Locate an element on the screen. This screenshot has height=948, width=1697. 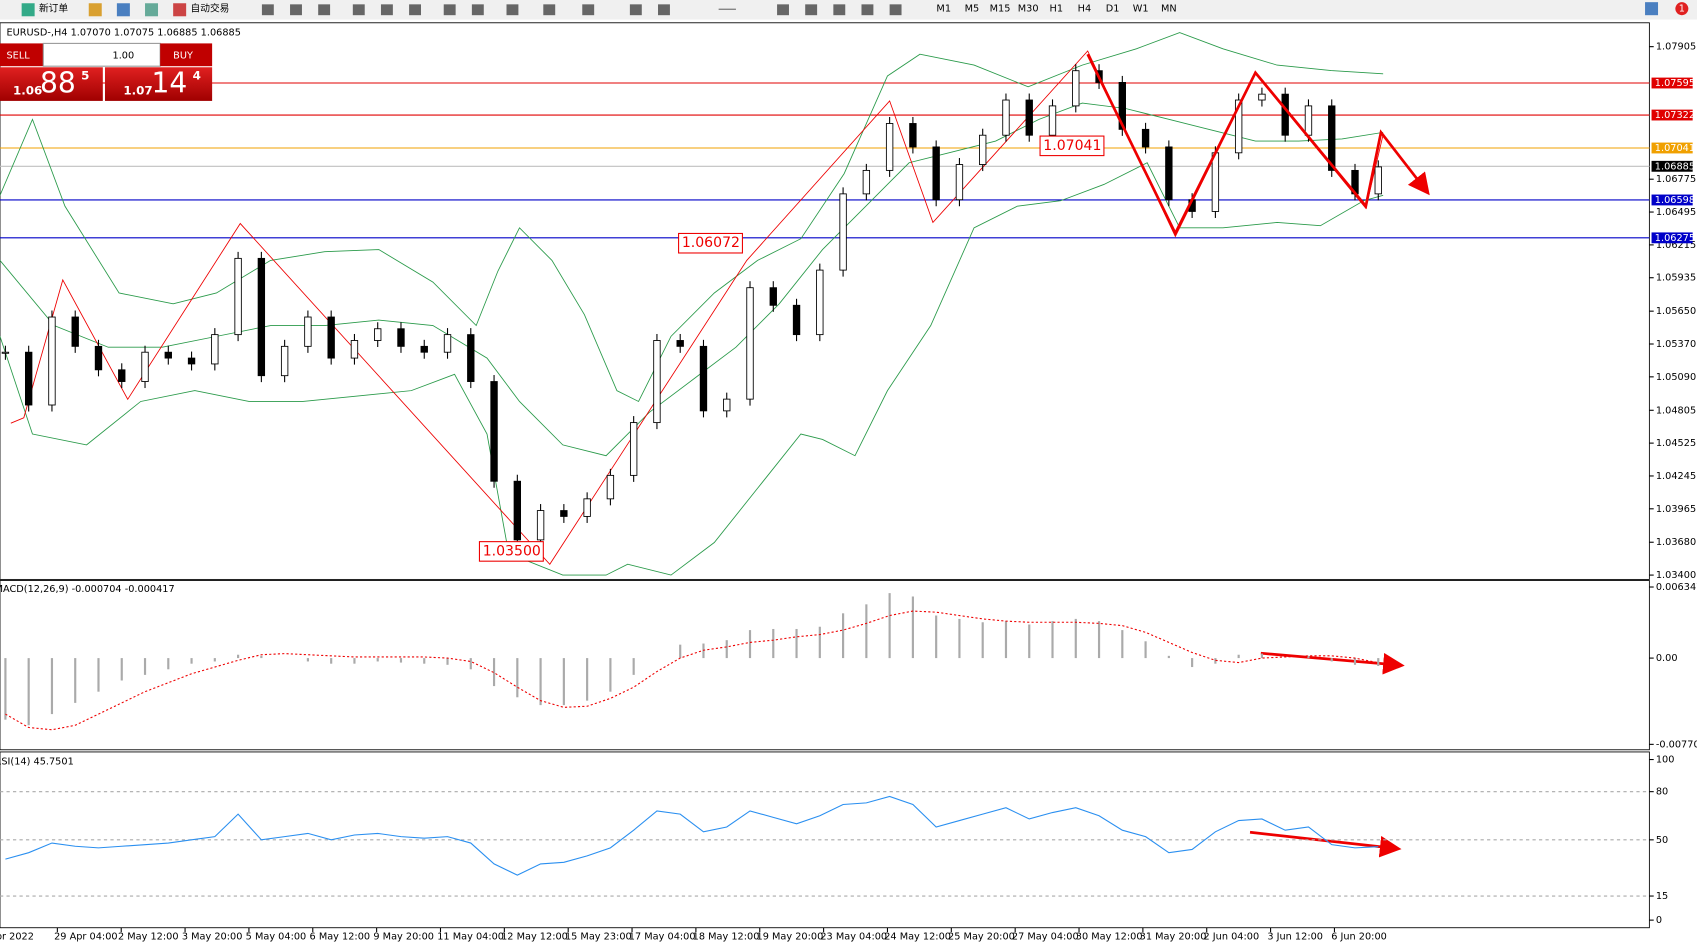
buy-button is located at coordinates (186, 55).